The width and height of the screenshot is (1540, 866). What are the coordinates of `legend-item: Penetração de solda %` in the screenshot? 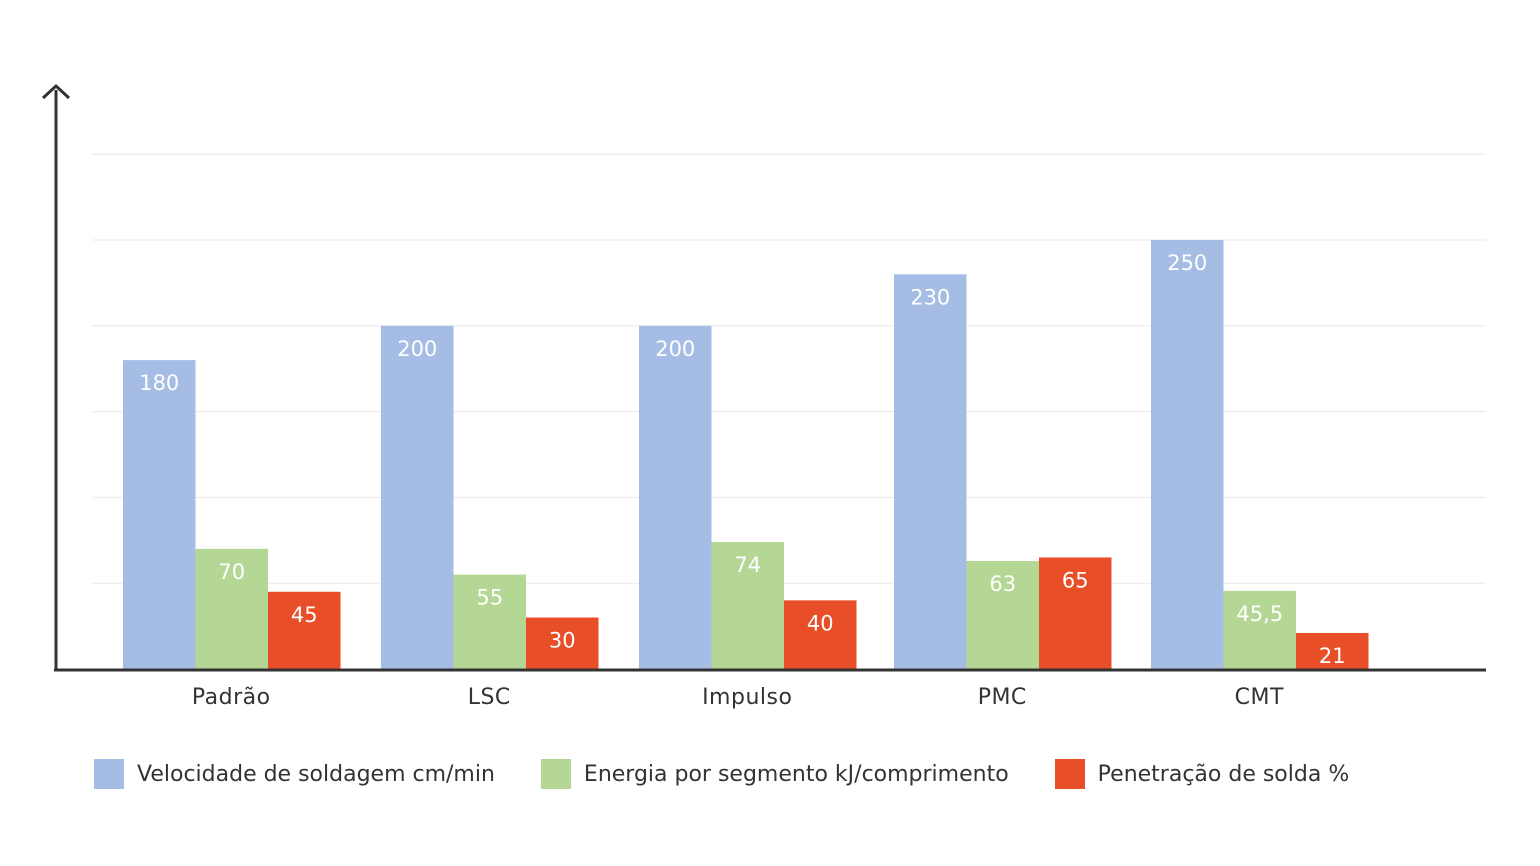 It's located at (1202, 774).